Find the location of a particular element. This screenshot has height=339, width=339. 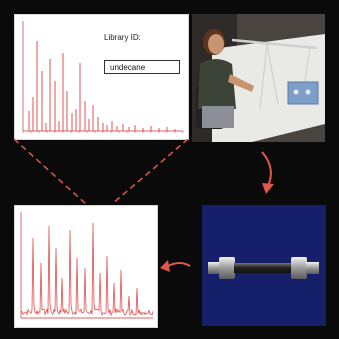

photo-person-face is located at coordinates (216, 44).